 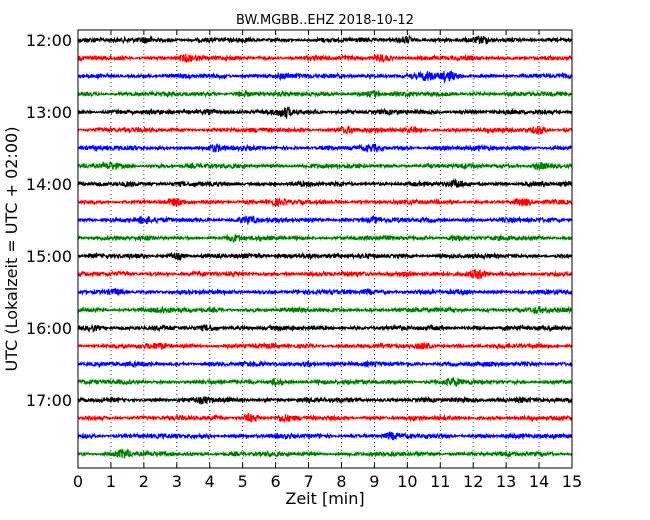 I want to click on x-tick-label: 11, so click(x=440, y=481).